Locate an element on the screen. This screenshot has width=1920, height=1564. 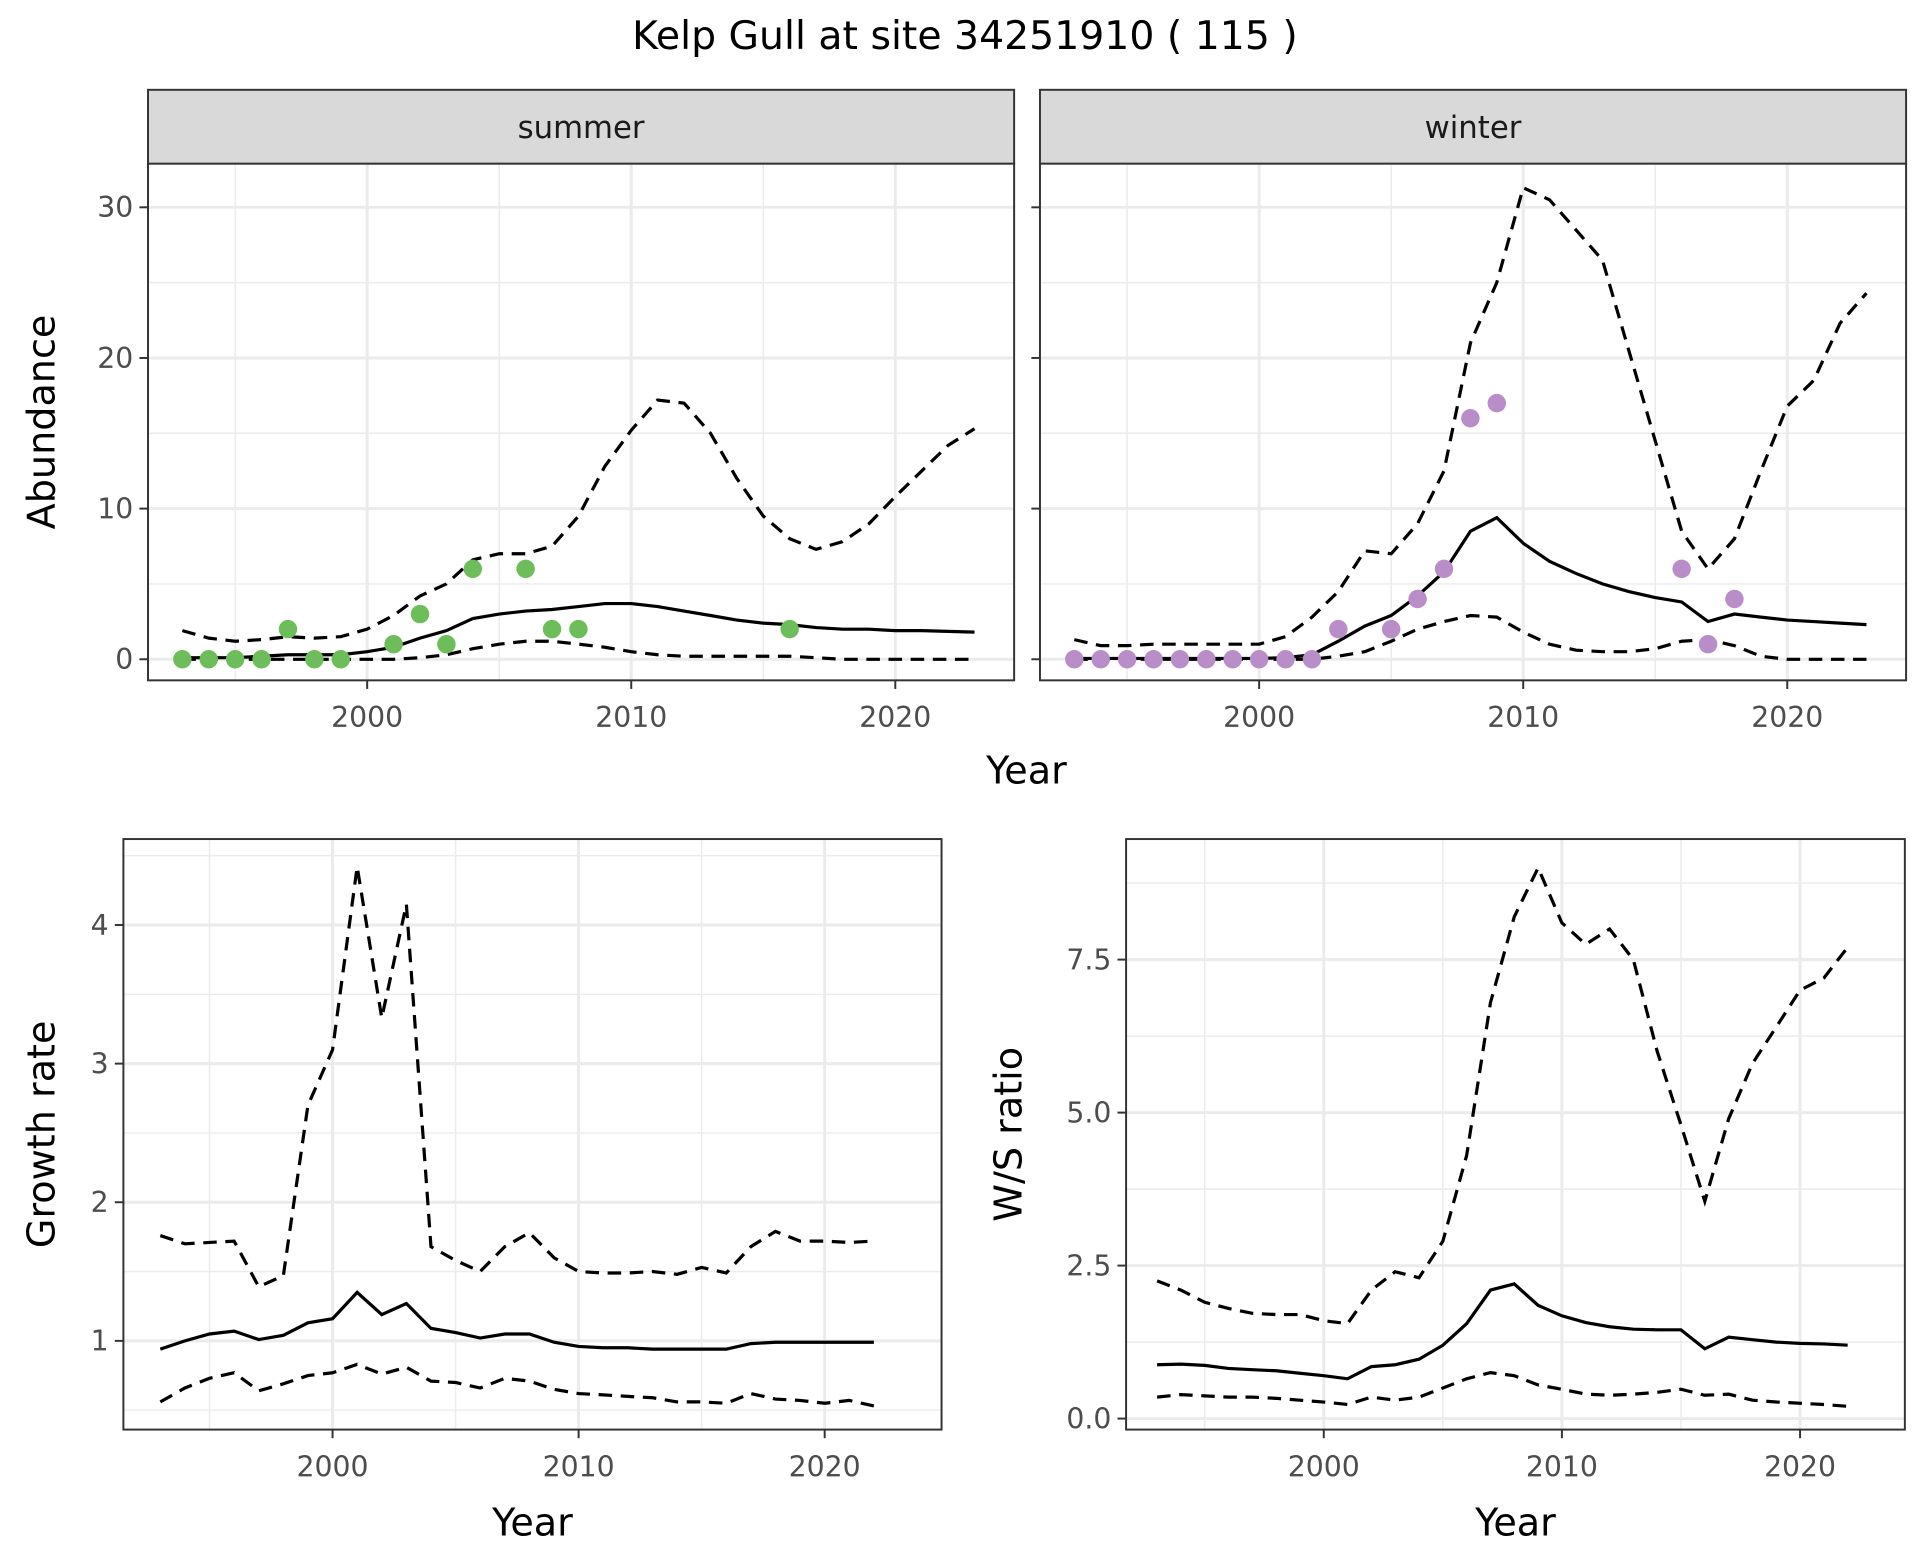
facet-strip-label: winter is located at coordinates (1473, 128).